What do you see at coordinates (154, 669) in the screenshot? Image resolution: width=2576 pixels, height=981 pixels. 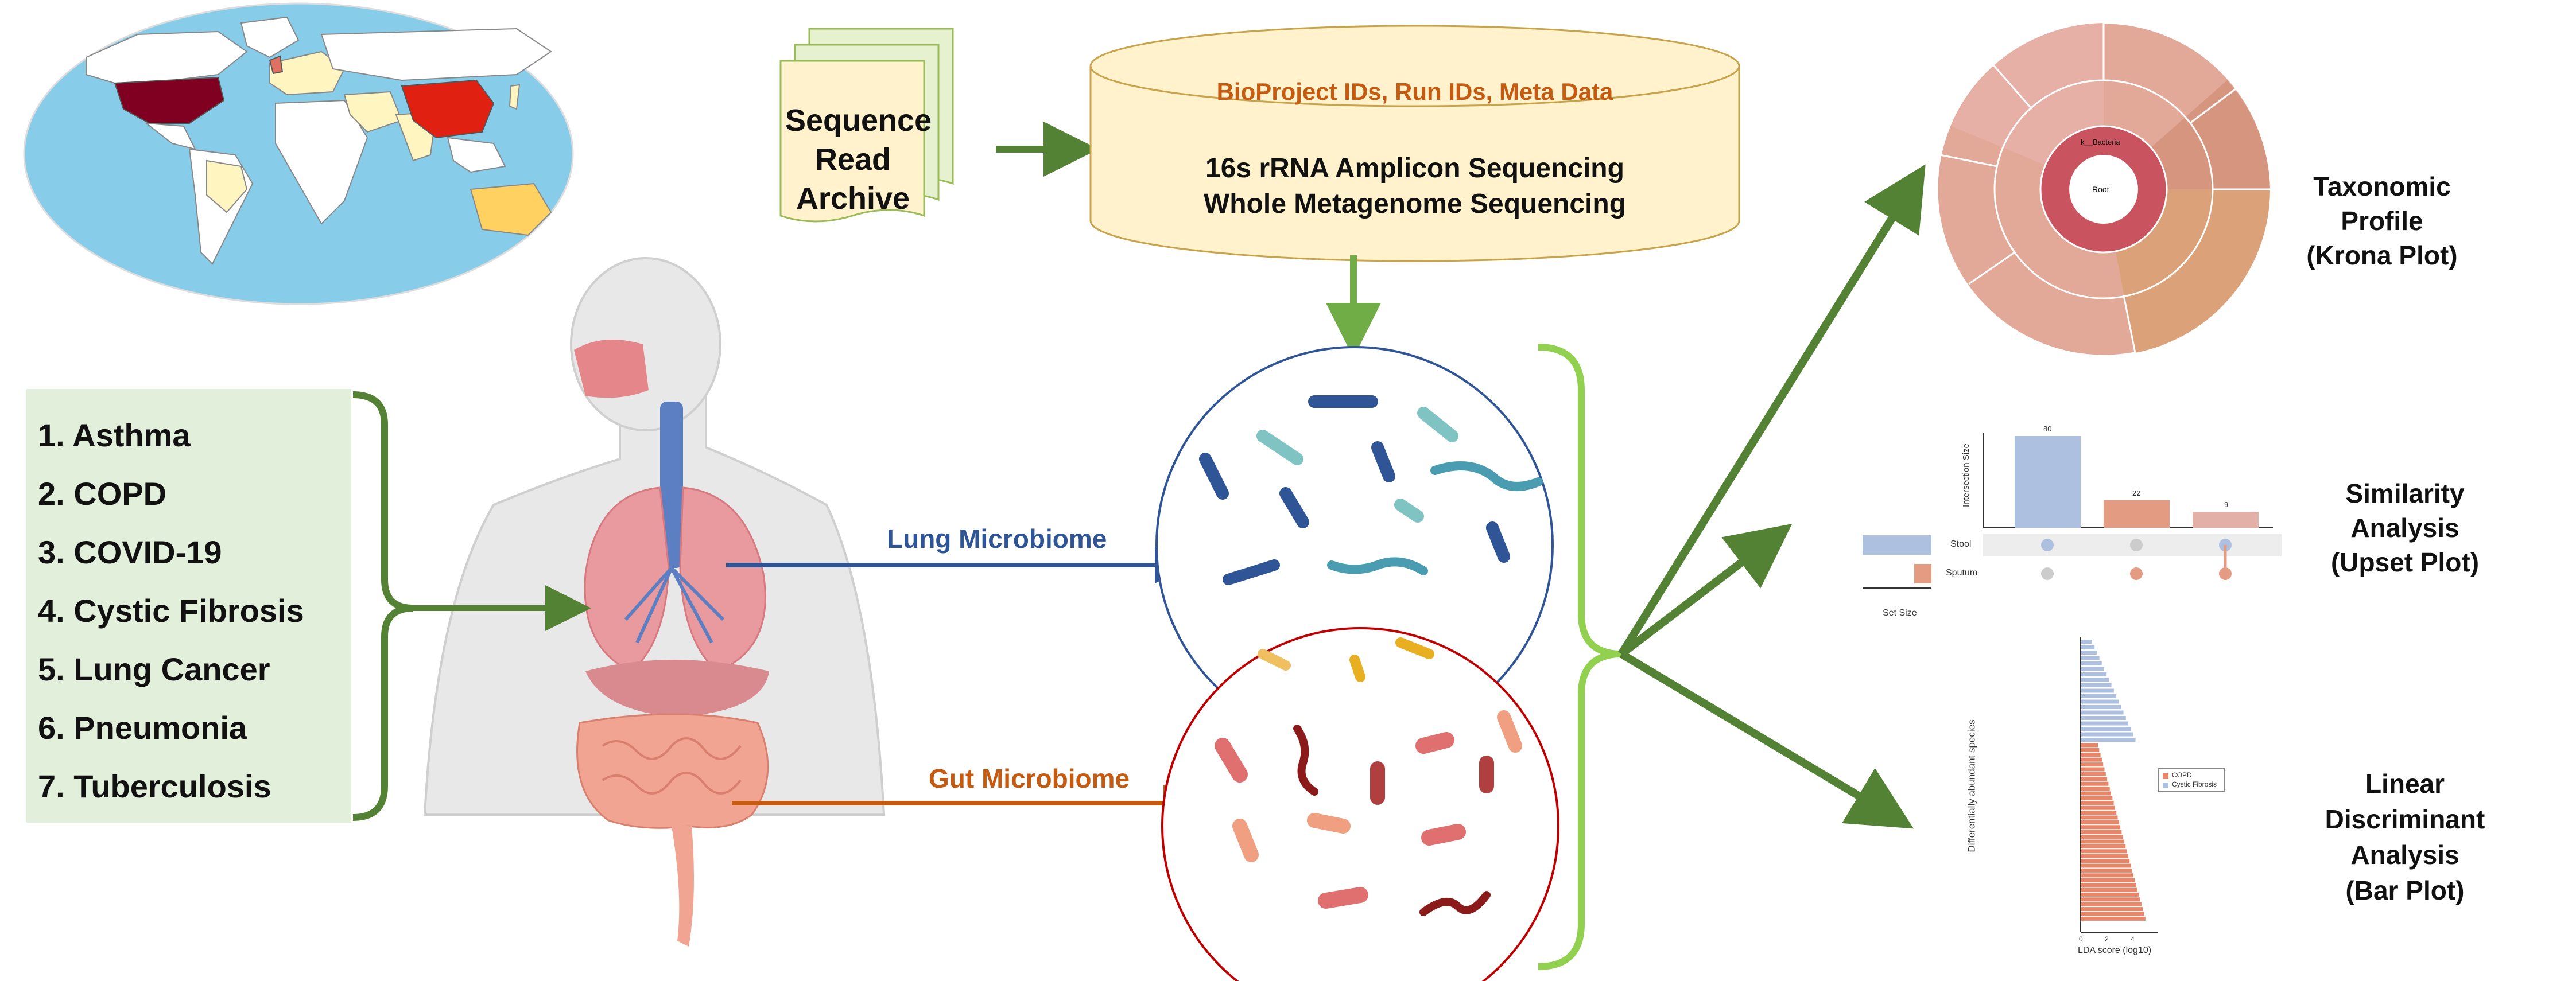 I see `disease-item: 5. Lung Cancer` at bounding box center [154, 669].